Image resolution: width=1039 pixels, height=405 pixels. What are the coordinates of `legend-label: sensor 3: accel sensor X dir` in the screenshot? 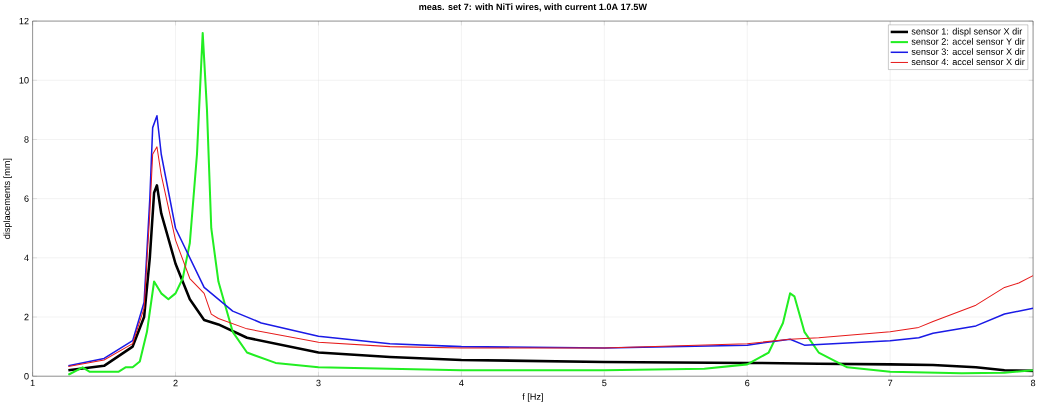 It's located at (968, 51).